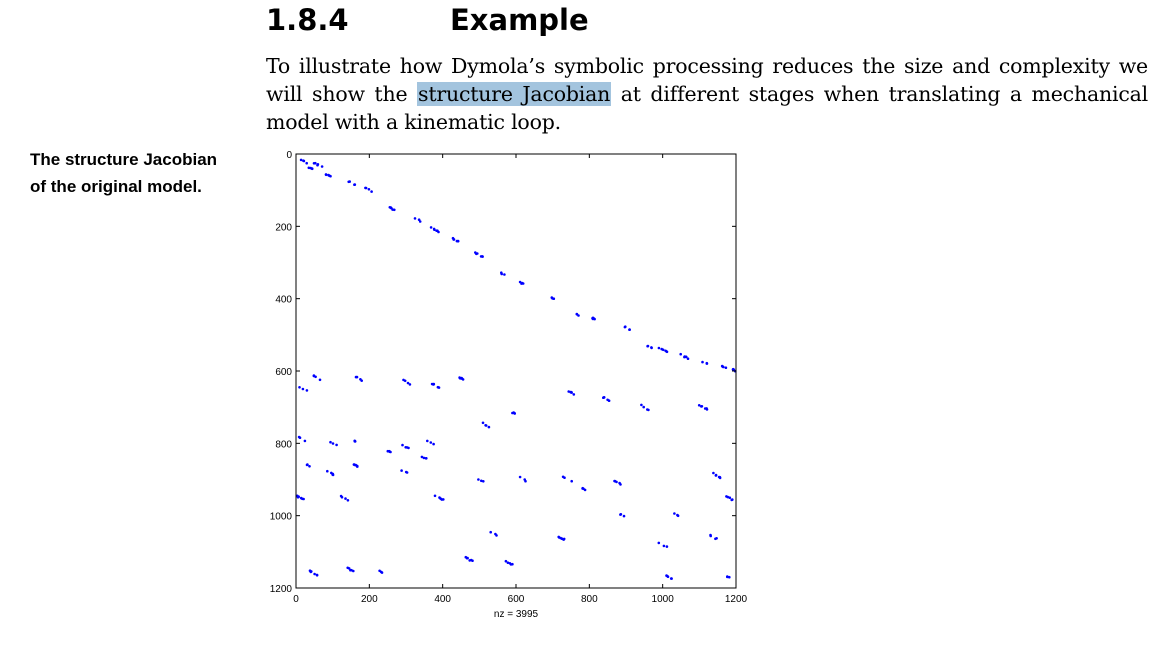 The width and height of the screenshot is (1170, 658). What do you see at coordinates (516, 614) in the screenshot?
I see `x-axis-label: nz = 3995` at bounding box center [516, 614].